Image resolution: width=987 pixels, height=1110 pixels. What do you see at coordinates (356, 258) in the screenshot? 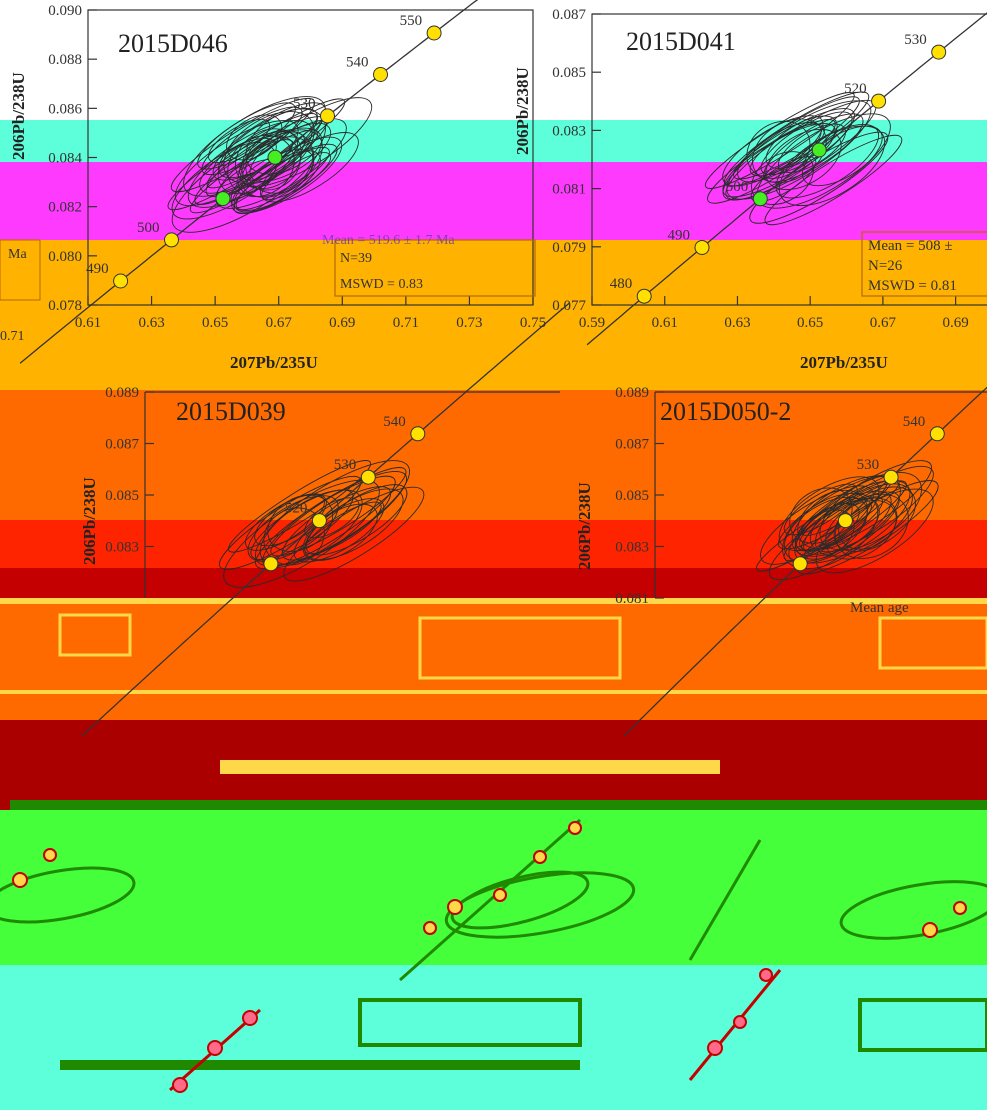
I see `annotation-n: N=39` at bounding box center [356, 258].